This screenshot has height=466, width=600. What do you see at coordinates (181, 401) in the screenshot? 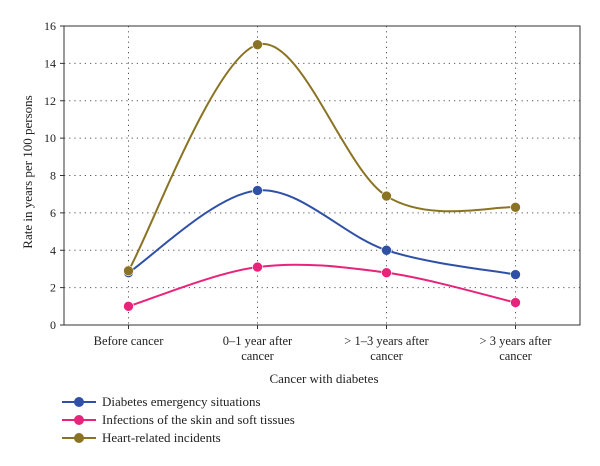
I see `legend-label: Diabetes emergency situations` at bounding box center [181, 401].